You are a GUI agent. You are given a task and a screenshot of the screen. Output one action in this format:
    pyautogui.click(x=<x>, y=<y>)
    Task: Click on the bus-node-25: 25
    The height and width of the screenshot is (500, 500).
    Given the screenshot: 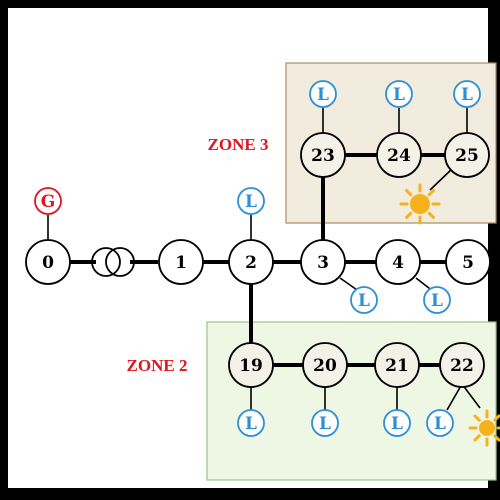 What is the action you would take?
    pyautogui.click(x=467, y=155)
    